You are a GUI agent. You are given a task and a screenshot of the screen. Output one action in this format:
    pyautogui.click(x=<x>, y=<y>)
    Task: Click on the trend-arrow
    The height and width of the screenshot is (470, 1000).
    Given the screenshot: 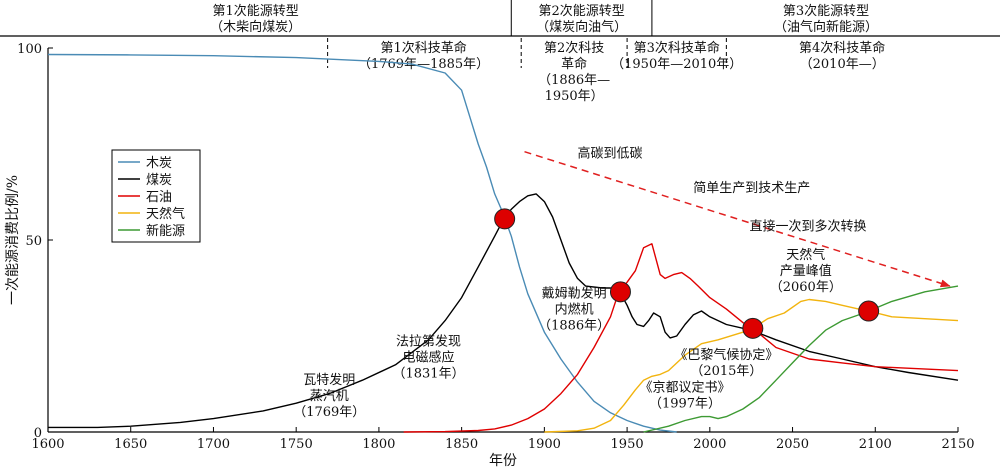 What is the action you would take?
    pyautogui.click(x=737, y=219)
    